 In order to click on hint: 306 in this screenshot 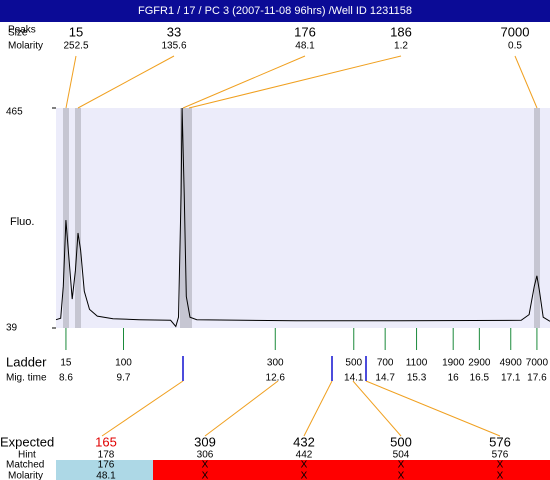, I will do `click(205, 455)`.